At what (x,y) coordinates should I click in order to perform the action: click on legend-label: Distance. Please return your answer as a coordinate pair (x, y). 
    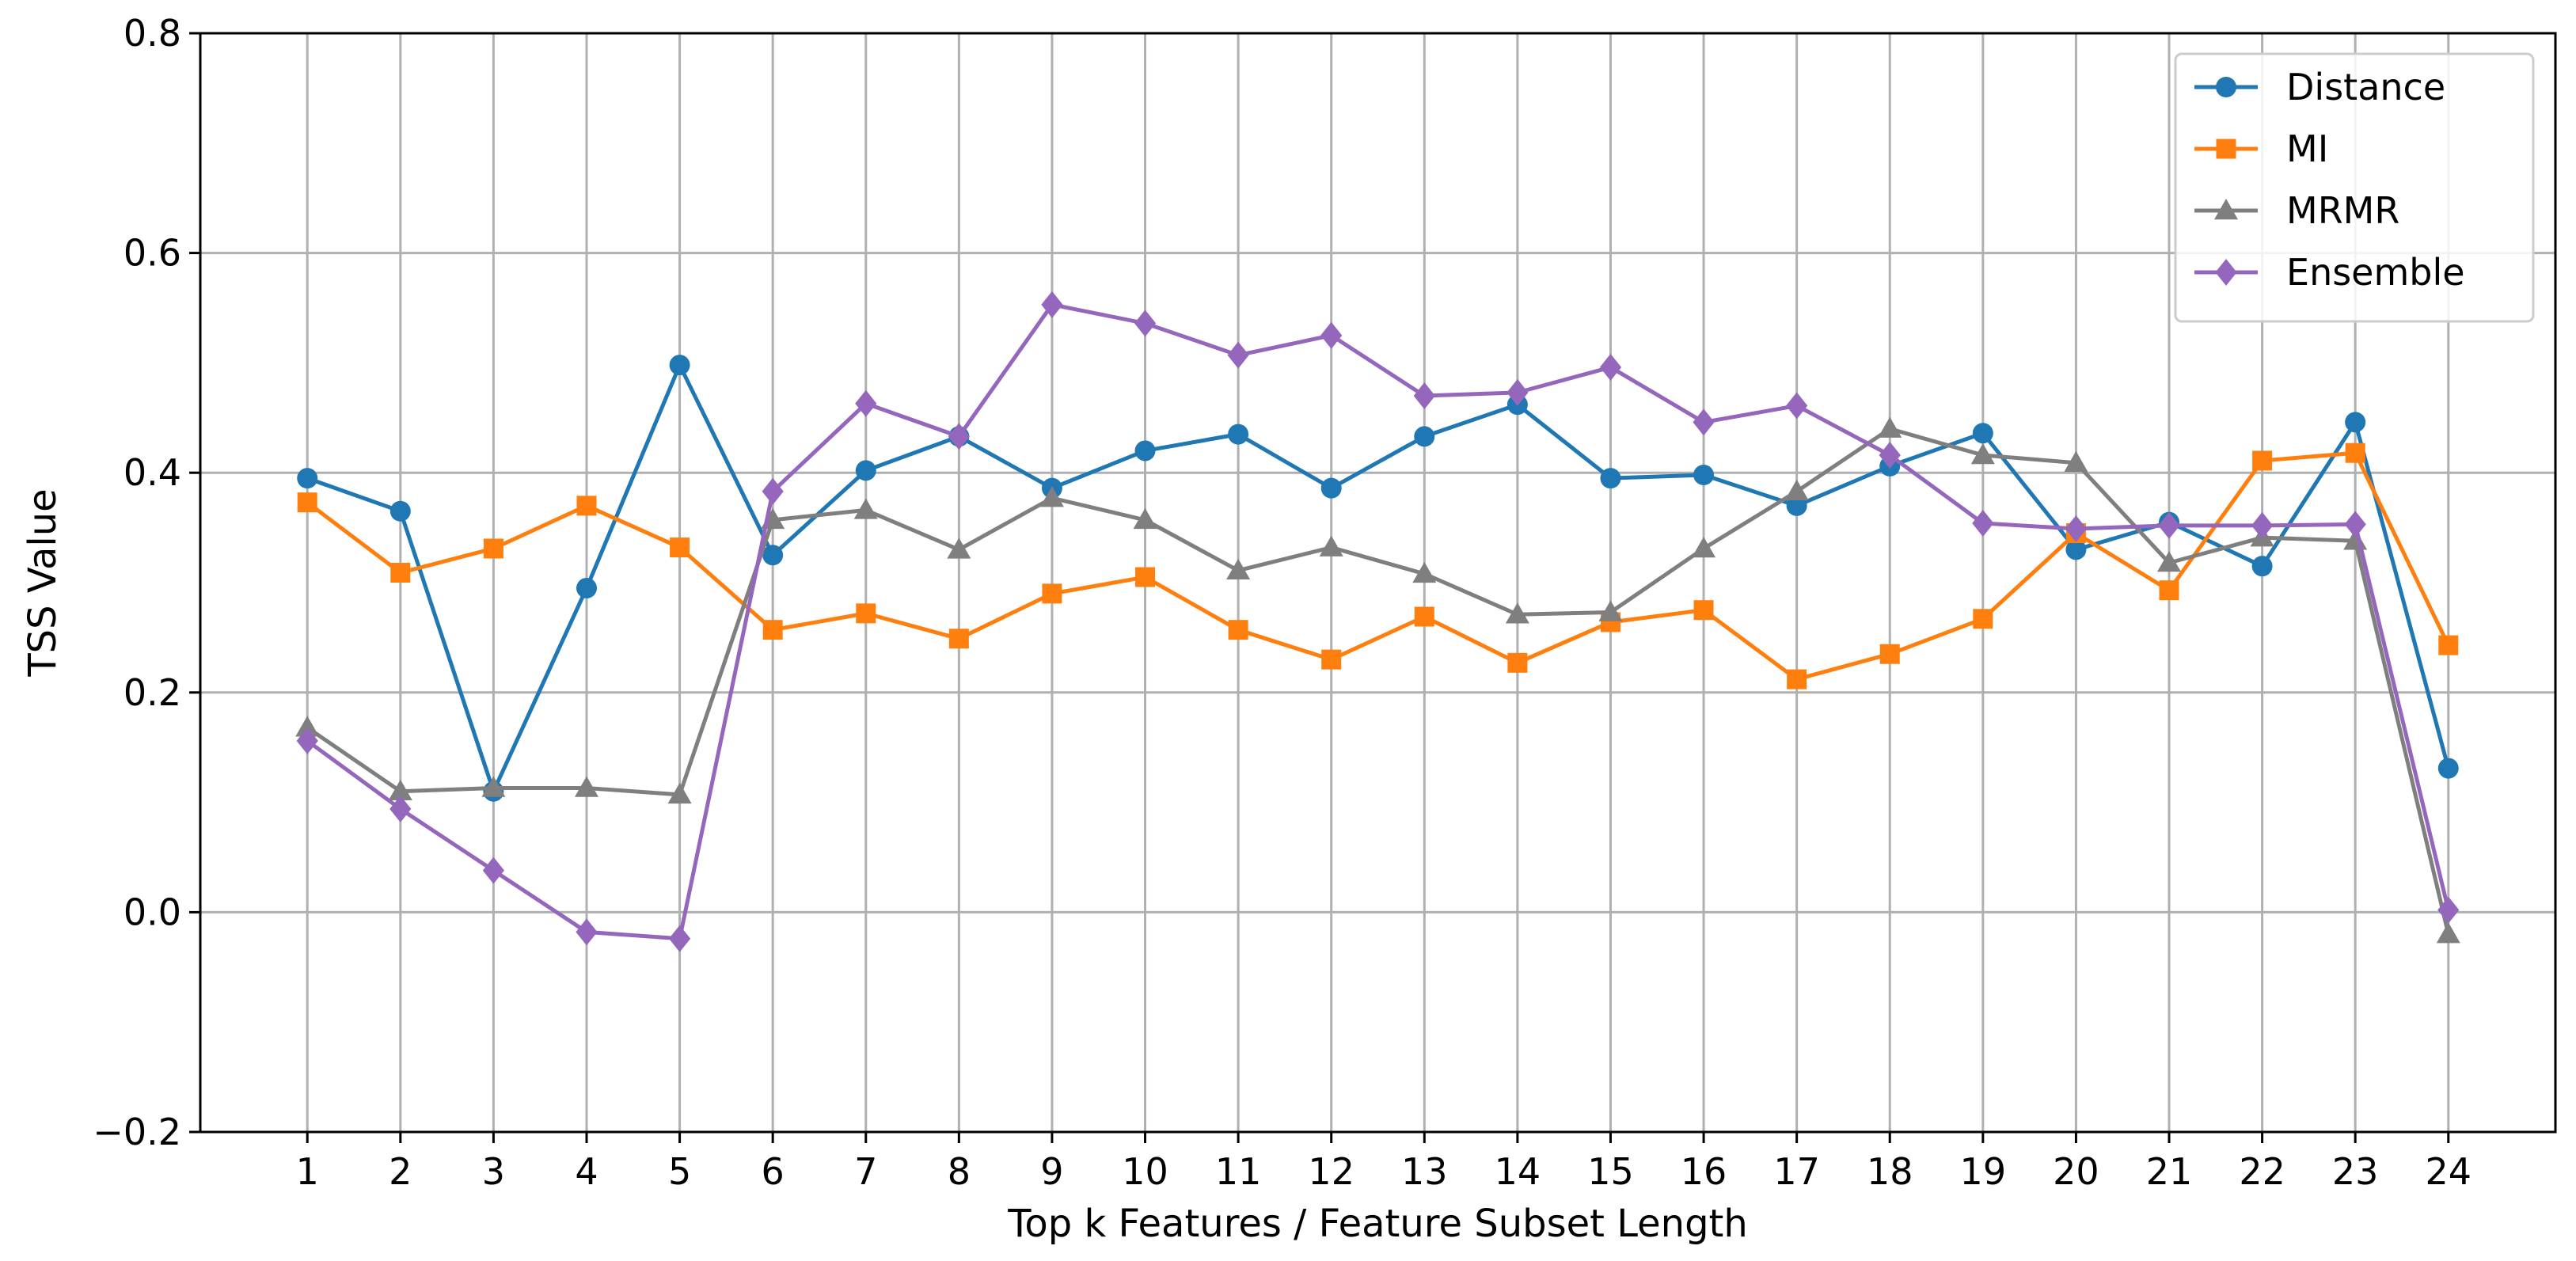
    Looking at the image, I should click on (2366, 87).